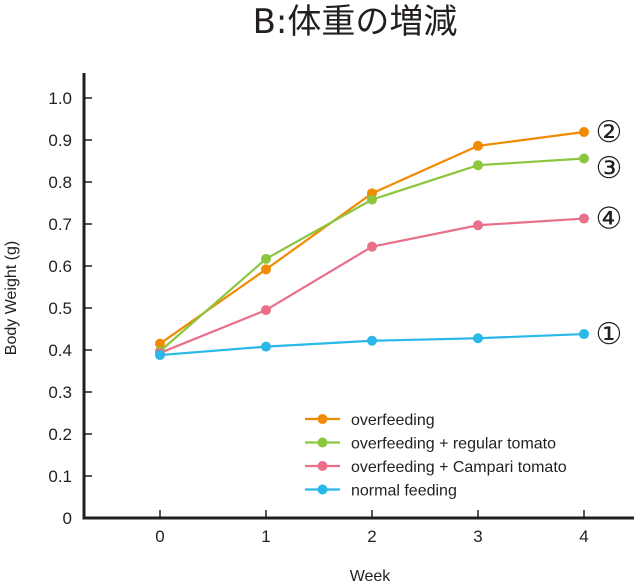 The height and width of the screenshot is (583, 640). Describe the element at coordinates (60, 266) in the screenshot. I see `y-tick-label: 0.6` at that location.